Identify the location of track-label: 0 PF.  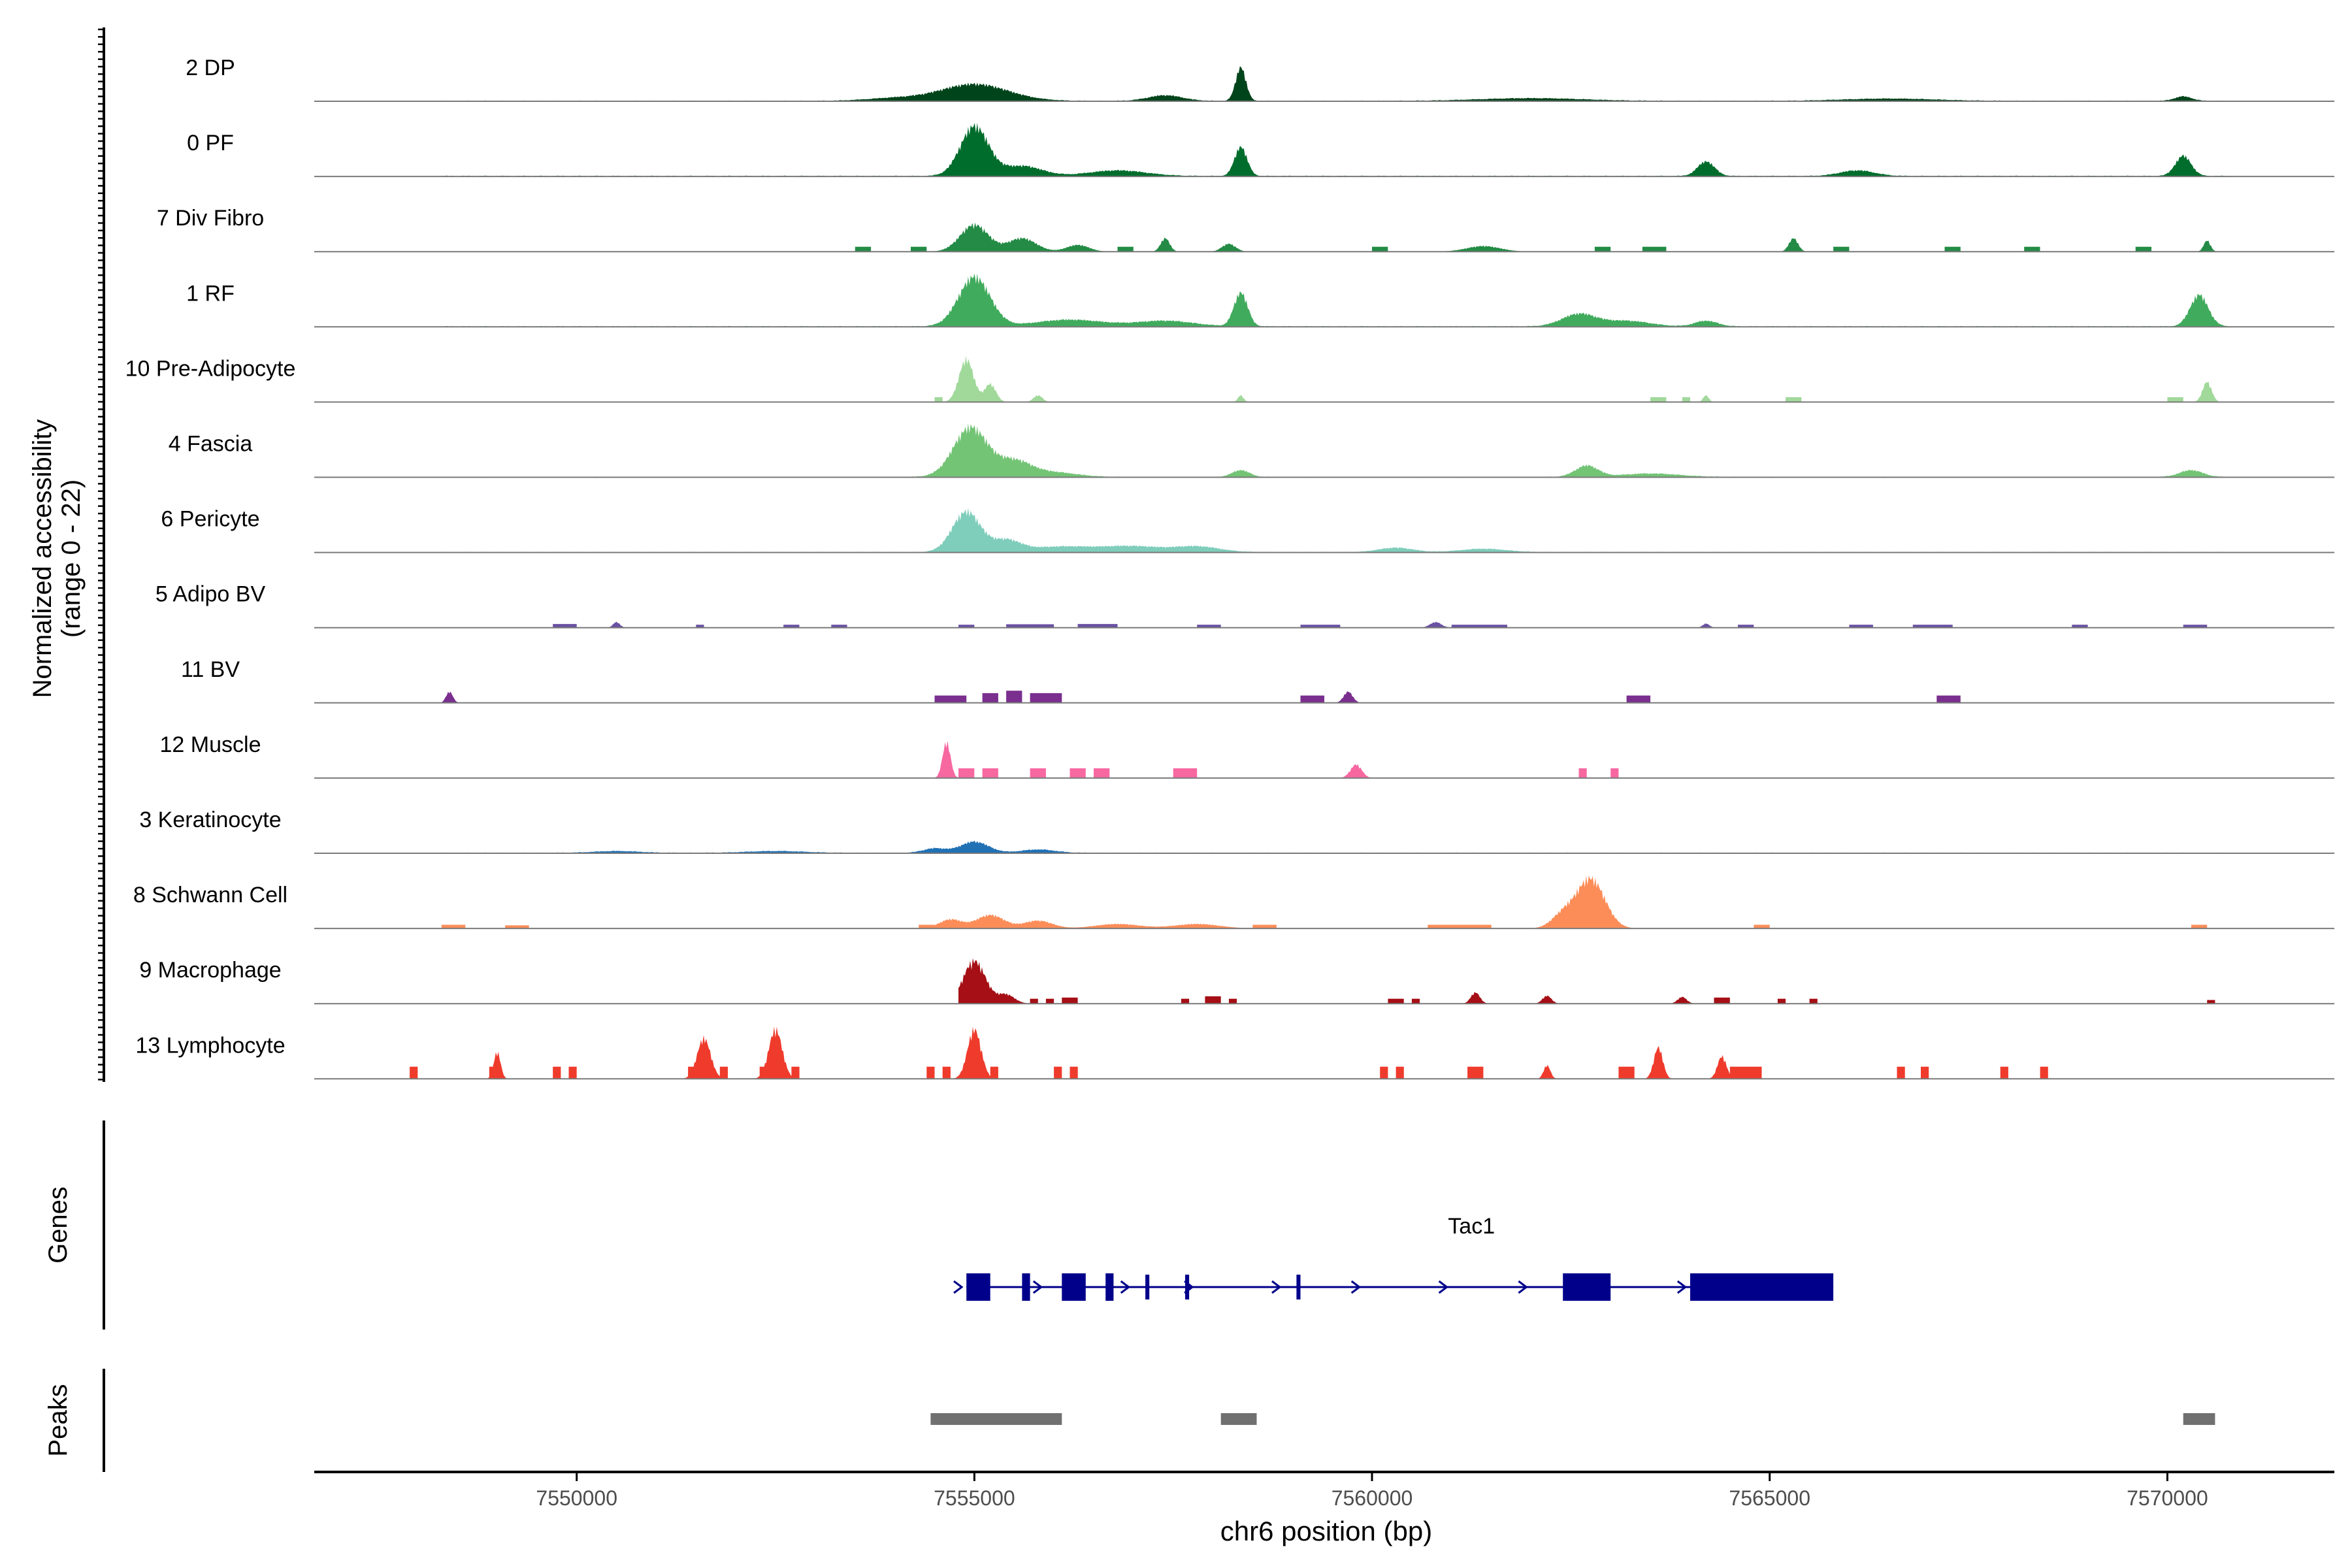
(210, 143).